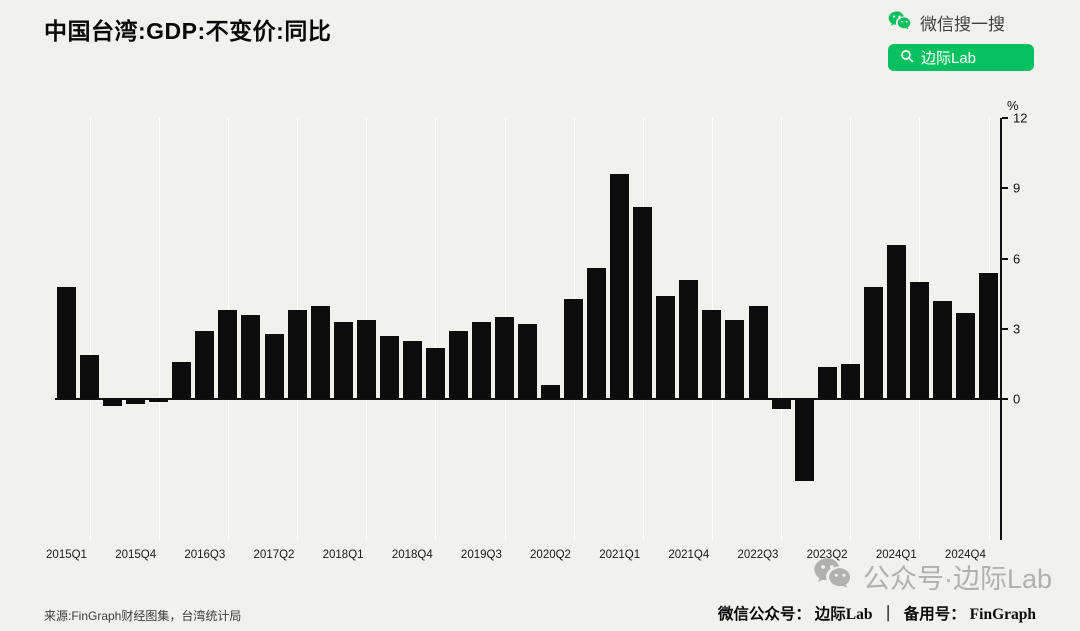 The image size is (1080, 631). What do you see at coordinates (297, 355) in the screenshot?
I see `bar-2017Q3` at bounding box center [297, 355].